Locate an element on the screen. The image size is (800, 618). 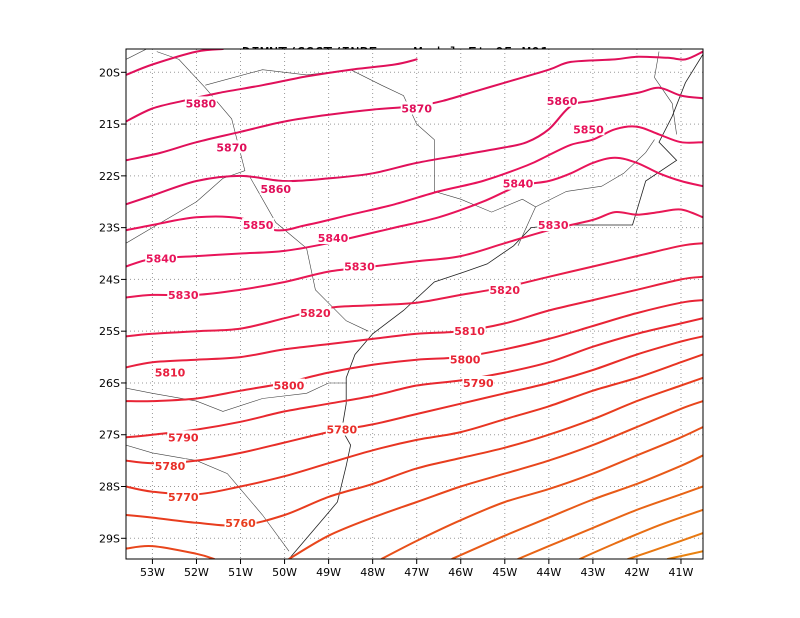
x-tick-label: 52W is located at coordinates (196, 572).